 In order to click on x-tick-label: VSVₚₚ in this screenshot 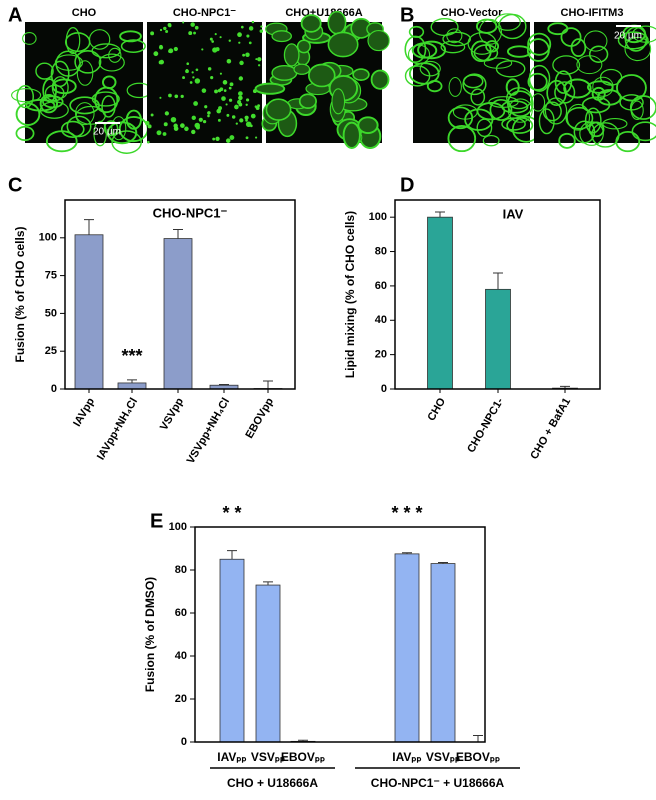, I will do `click(443, 757)`.